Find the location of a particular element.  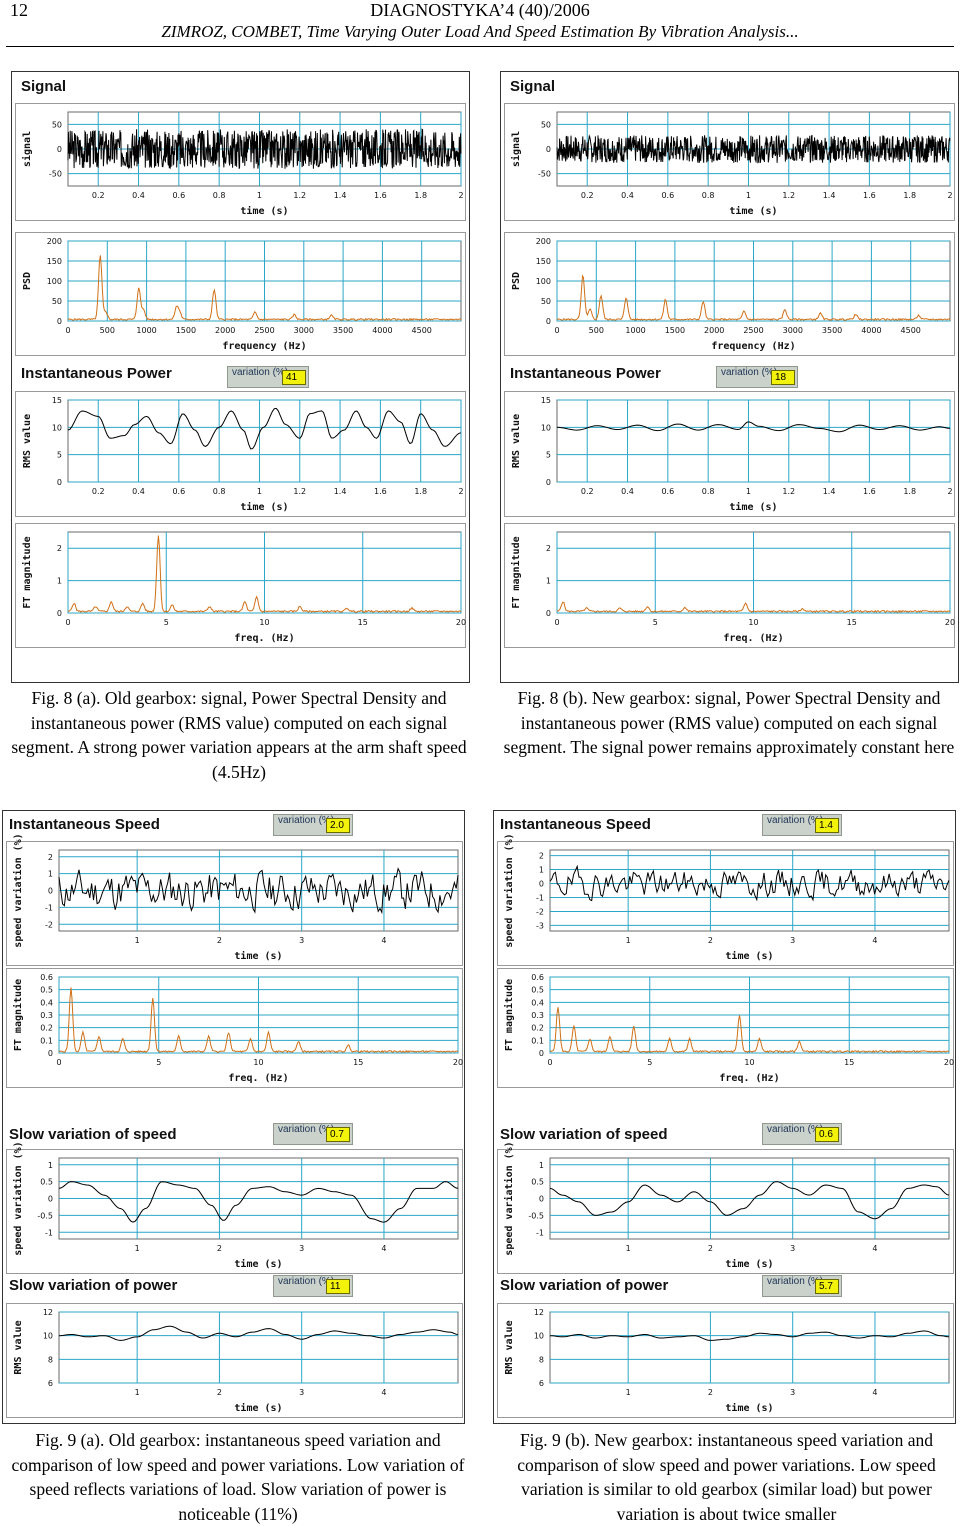

fig9b-speed-variation: variation (%) 1.4 is located at coordinates (802, 825).